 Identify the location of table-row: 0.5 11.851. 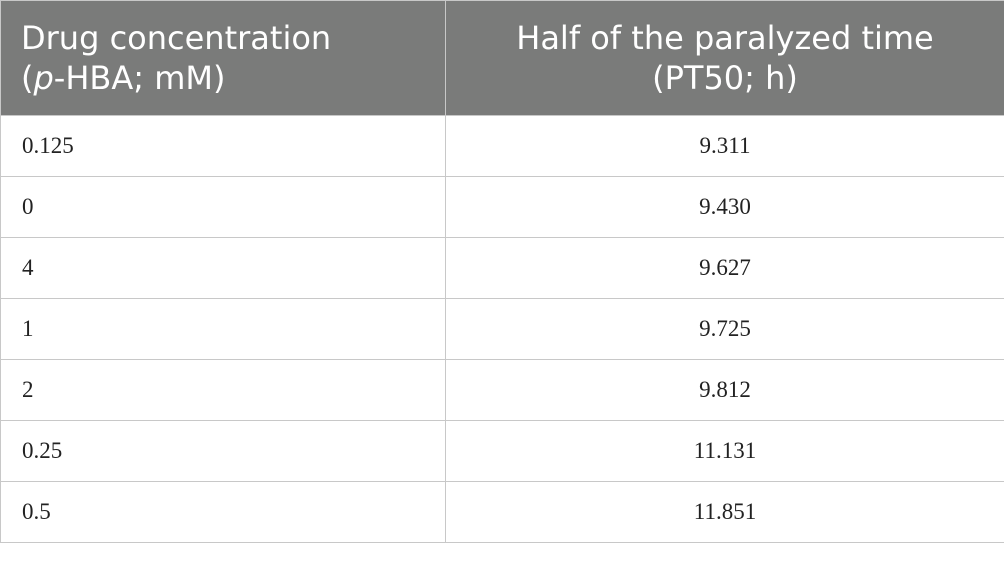
(502, 512).